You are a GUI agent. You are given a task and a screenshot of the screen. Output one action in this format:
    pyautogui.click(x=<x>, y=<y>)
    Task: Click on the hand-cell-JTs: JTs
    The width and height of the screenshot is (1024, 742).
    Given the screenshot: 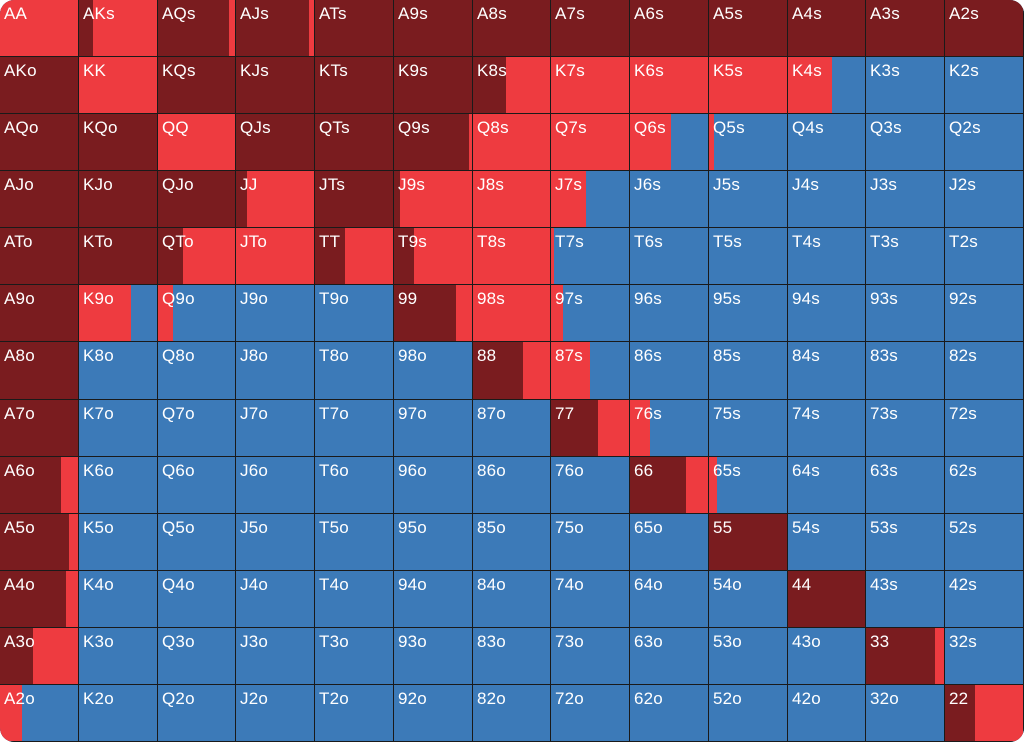 What is the action you would take?
    pyautogui.click(x=354, y=199)
    